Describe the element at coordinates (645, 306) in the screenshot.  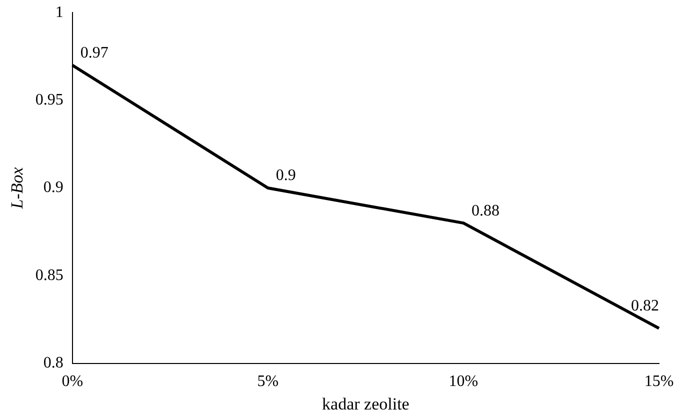
I see `data-label: 0.82` at that location.